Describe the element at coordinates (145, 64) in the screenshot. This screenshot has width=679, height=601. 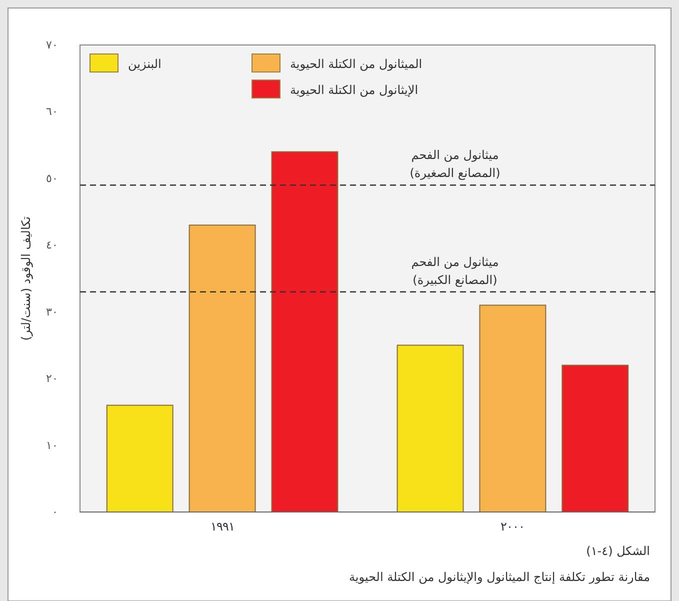
I see `legend-label: البنزين` at that location.